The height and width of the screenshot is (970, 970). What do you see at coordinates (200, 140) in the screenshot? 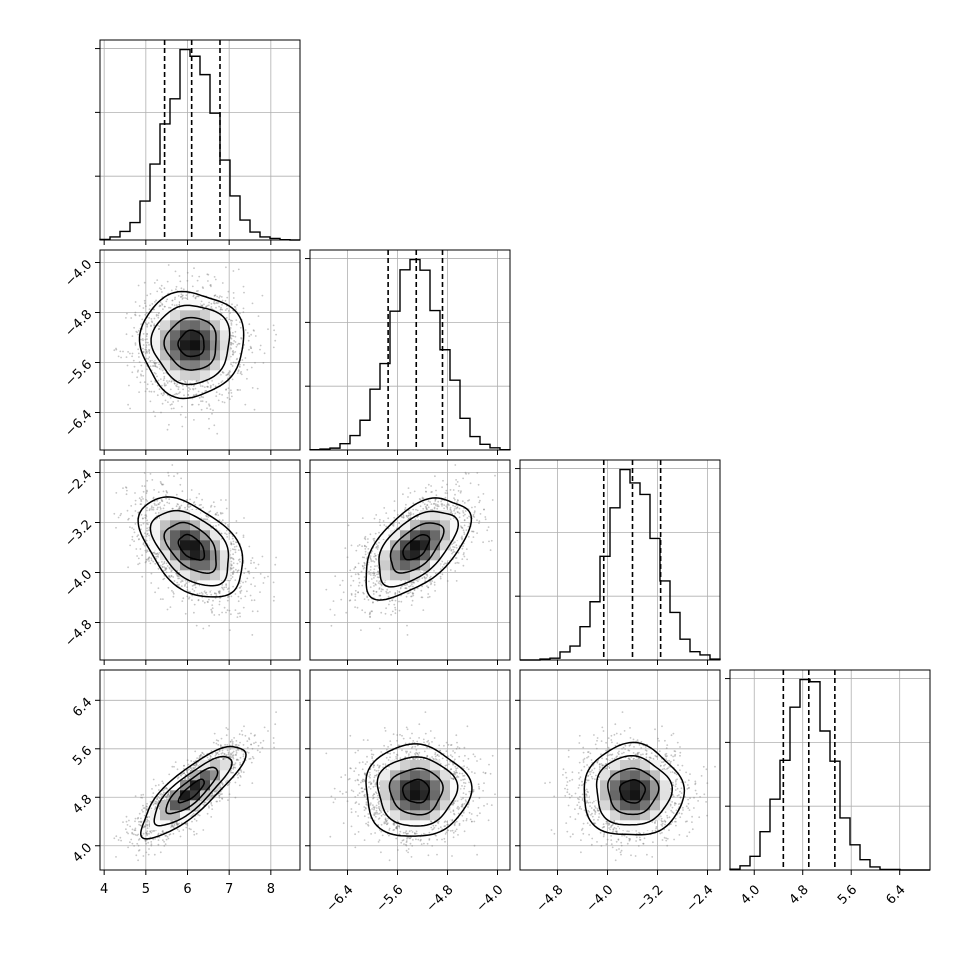
I see `panel-frame` at bounding box center [200, 140].